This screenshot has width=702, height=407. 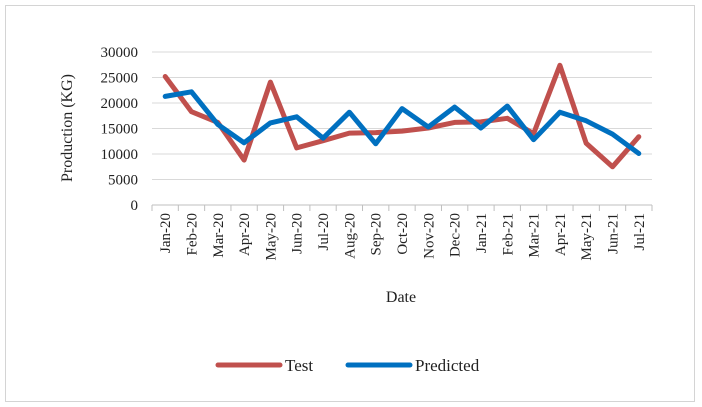 What do you see at coordinates (402, 122) in the screenshot?
I see `series-line-predicted` at bounding box center [402, 122].